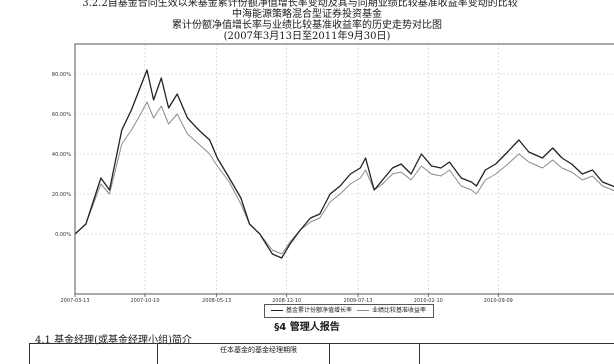 This screenshot has height=364, width=614. What do you see at coordinates (63, 235) in the screenshot?
I see `y-tick-label: 0.00%` at bounding box center [63, 235].